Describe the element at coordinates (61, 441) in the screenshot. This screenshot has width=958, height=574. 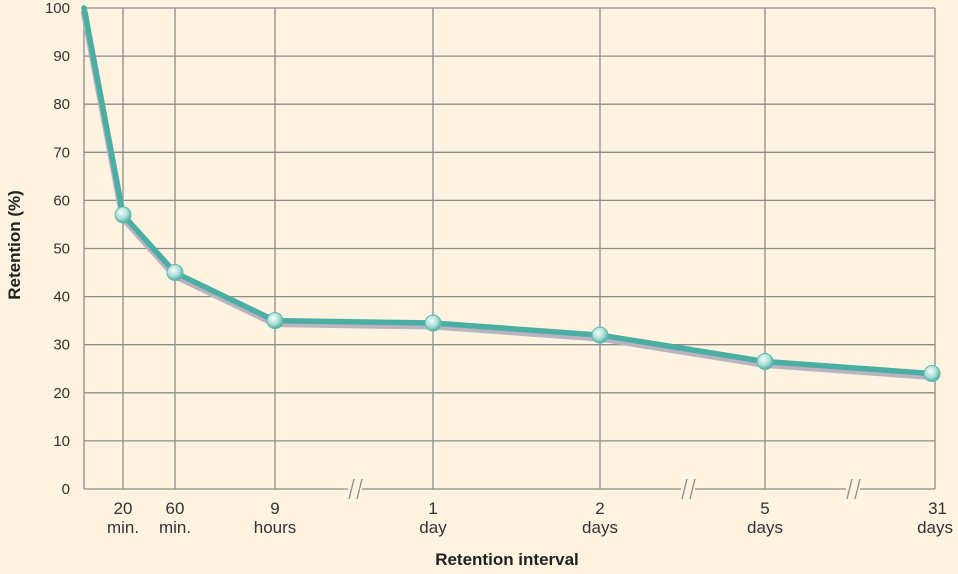
I see `y-tick-label-10: 10` at that location.